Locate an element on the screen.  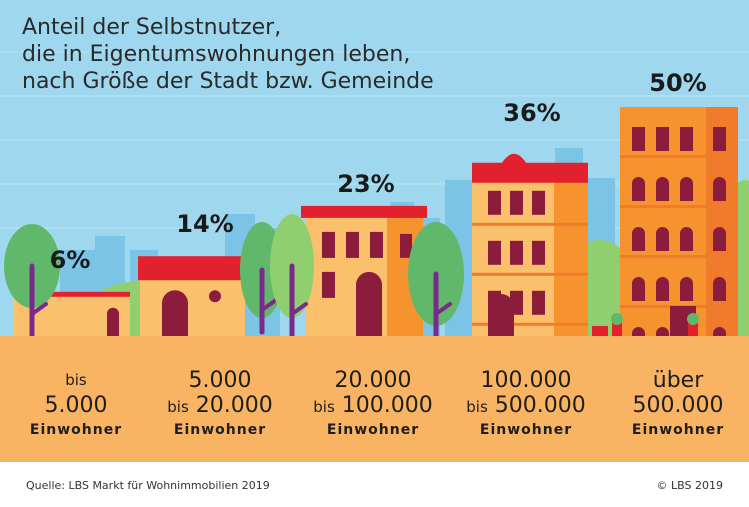
value-label-ueber-500000: 50% is located at coordinates (678, 83).